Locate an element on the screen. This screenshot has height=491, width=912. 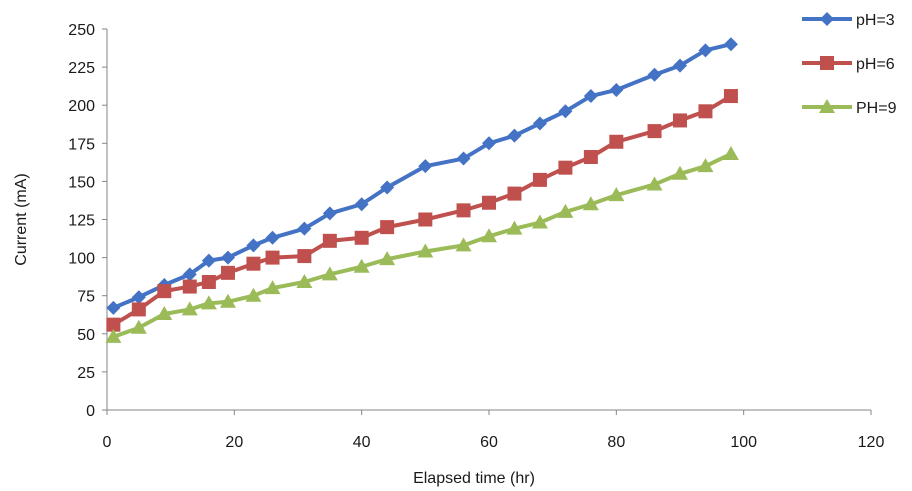
legend: pH=3 pH=6 PH=9 is located at coordinates (849, 64).